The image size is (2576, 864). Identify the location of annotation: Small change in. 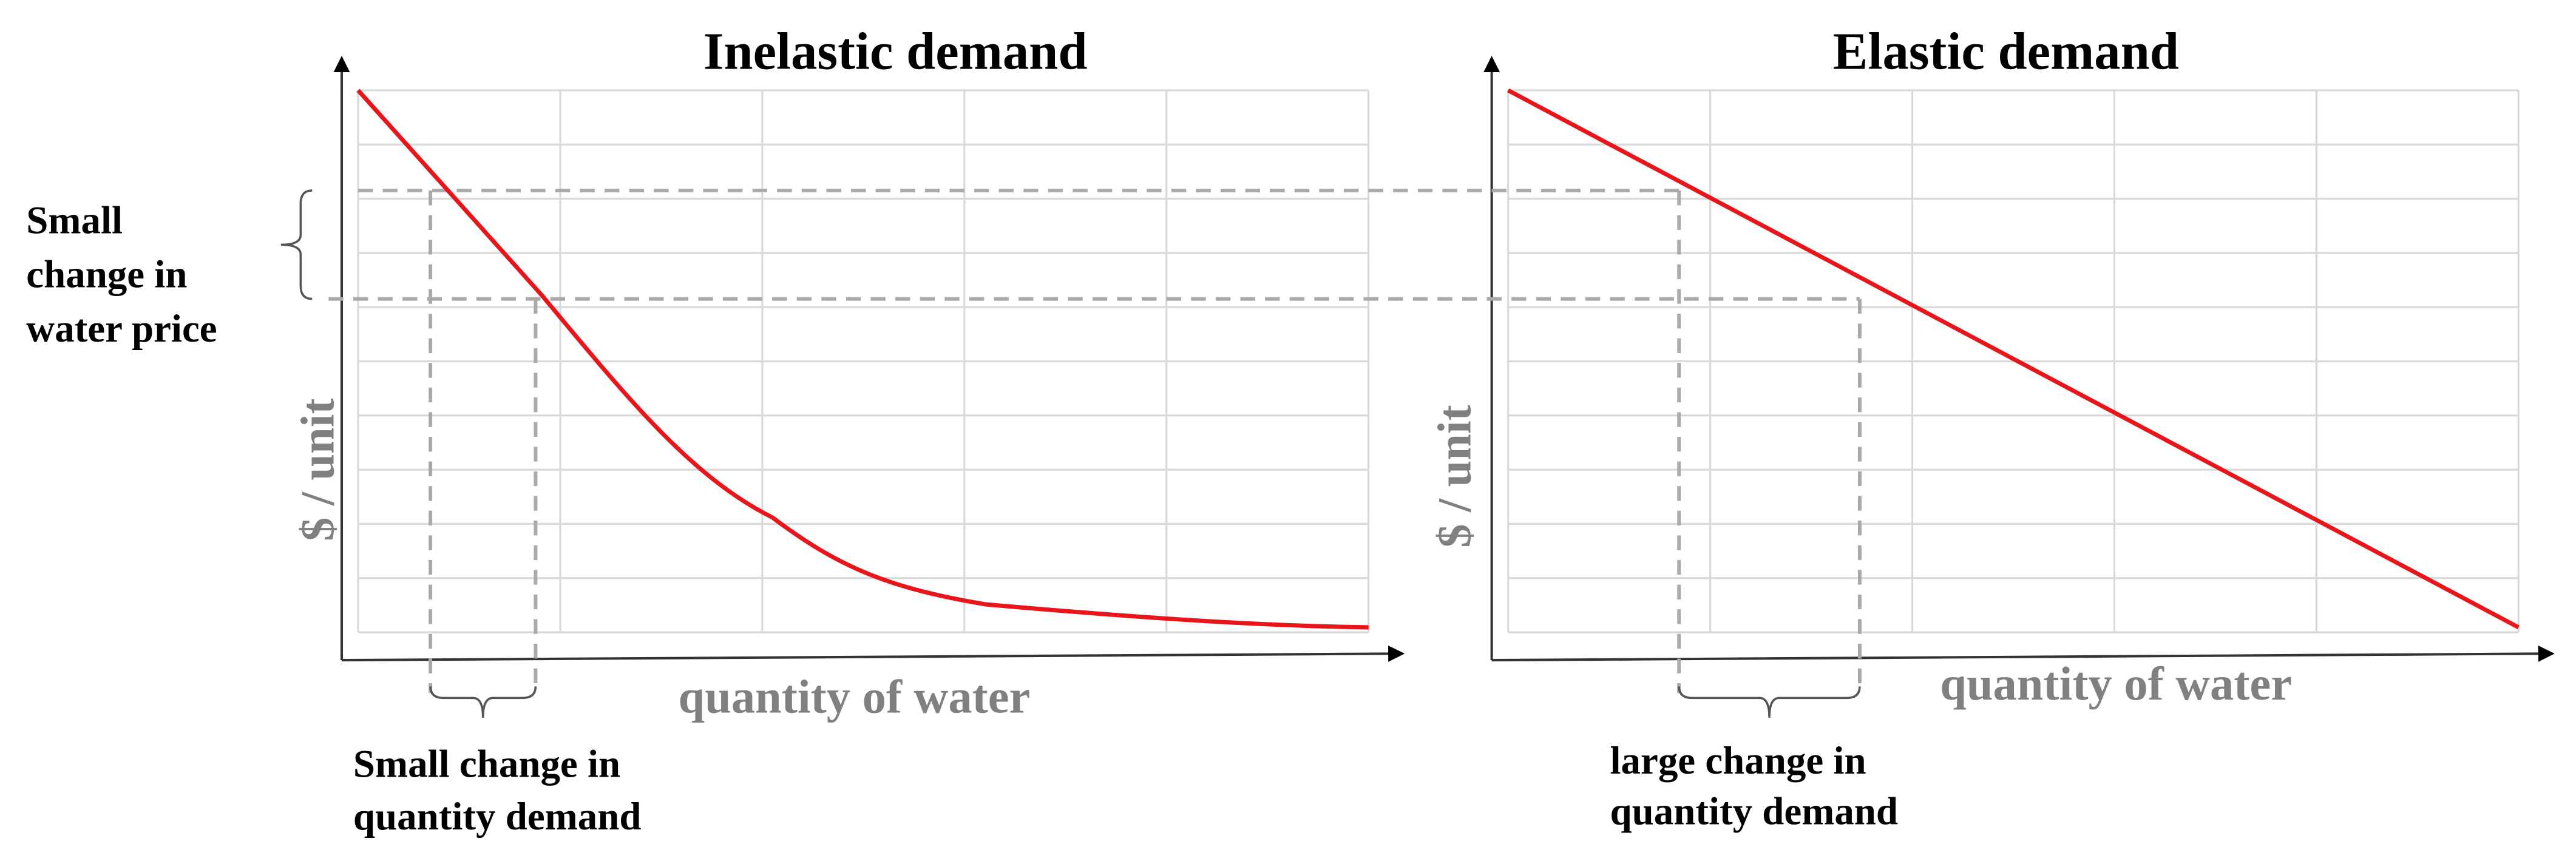
(486, 764).